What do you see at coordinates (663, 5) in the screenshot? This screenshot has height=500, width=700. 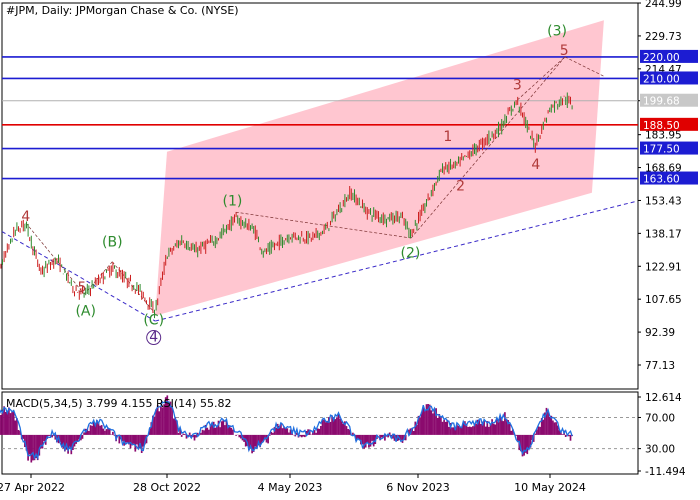 I see `price-tick-label-0: 244.99` at bounding box center [663, 5].